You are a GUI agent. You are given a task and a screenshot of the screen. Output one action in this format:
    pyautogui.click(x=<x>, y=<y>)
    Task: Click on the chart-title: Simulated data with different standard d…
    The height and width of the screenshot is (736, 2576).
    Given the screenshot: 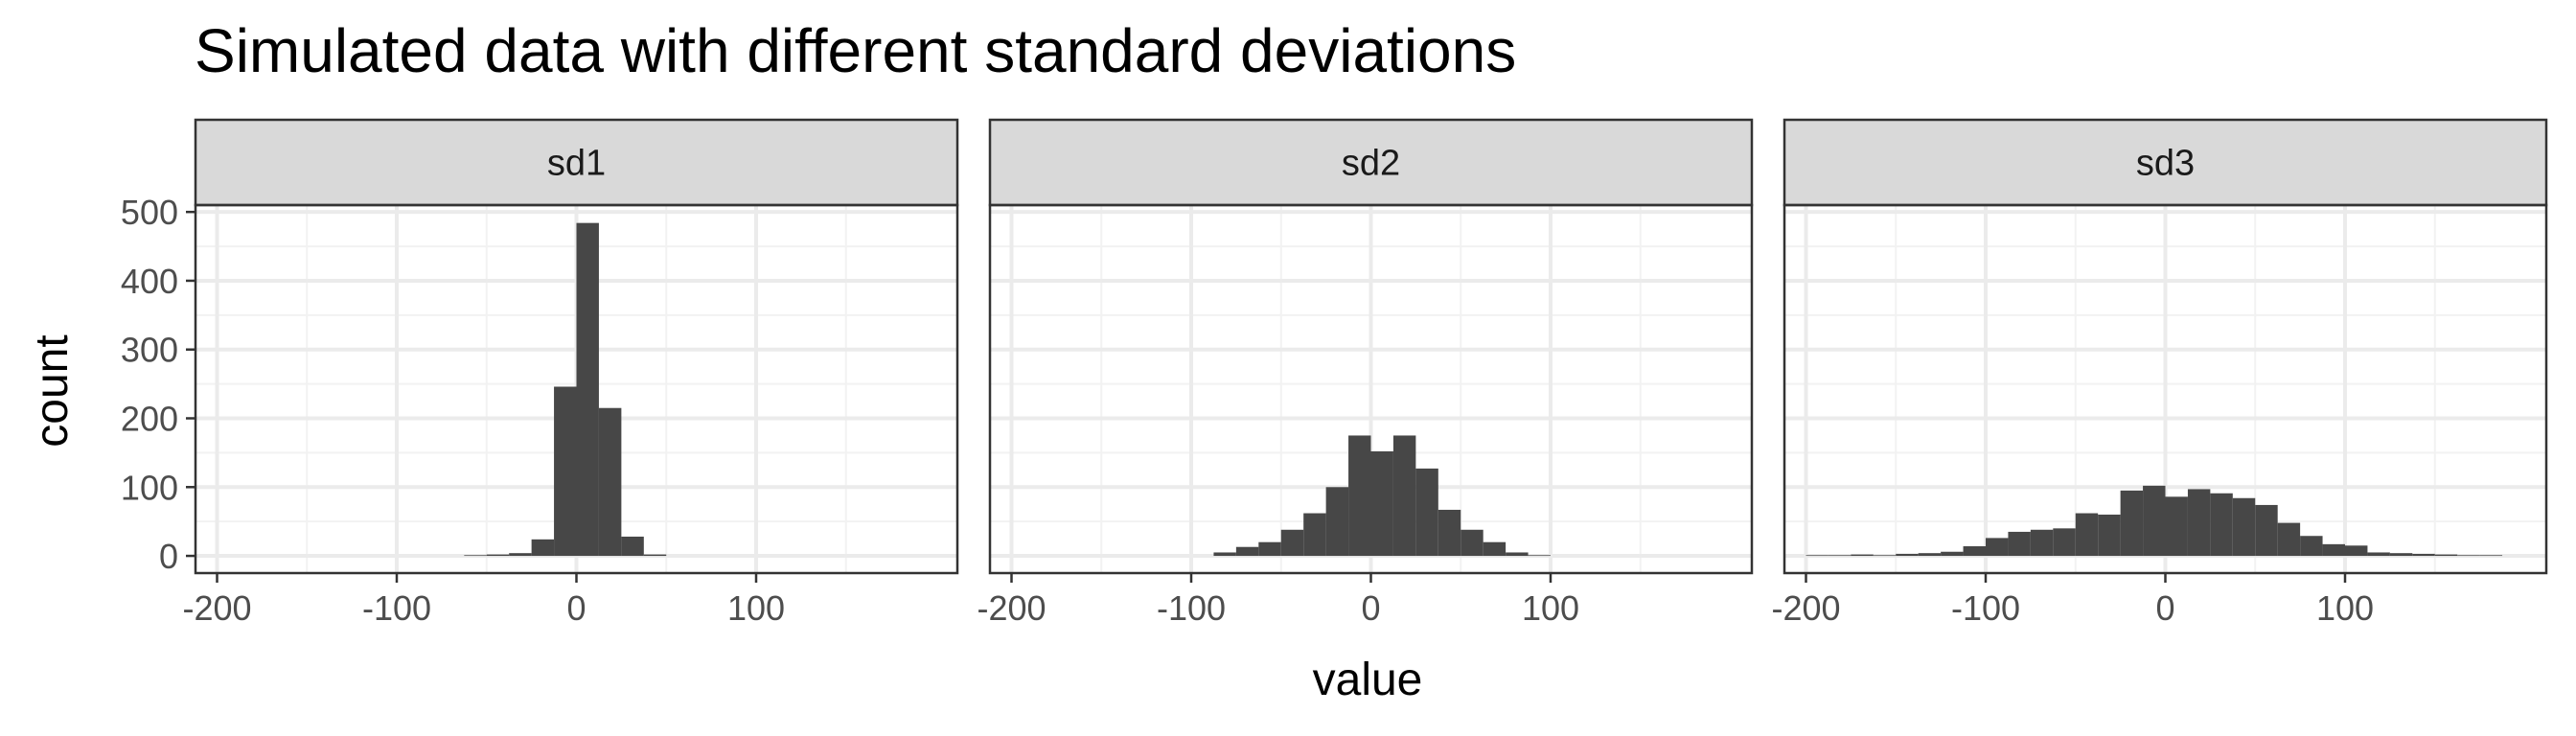 What is the action you would take?
    pyautogui.click(x=856, y=50)
    